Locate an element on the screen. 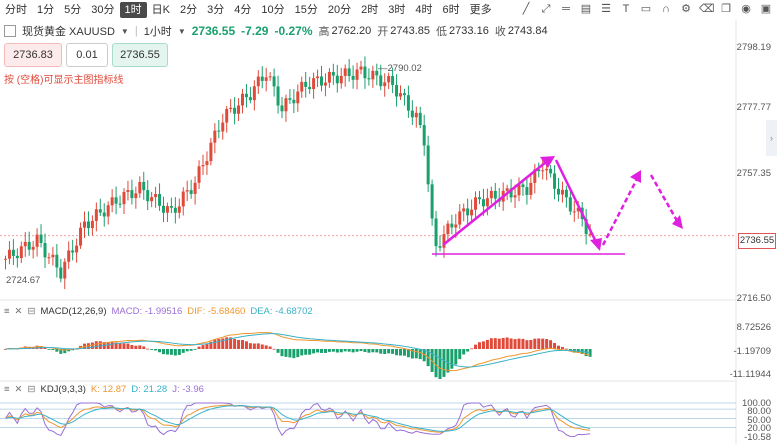 The height and width of the screenshot is (444, 777). ray-tool-icon: ⤢ is located at coordinates (546, 9).